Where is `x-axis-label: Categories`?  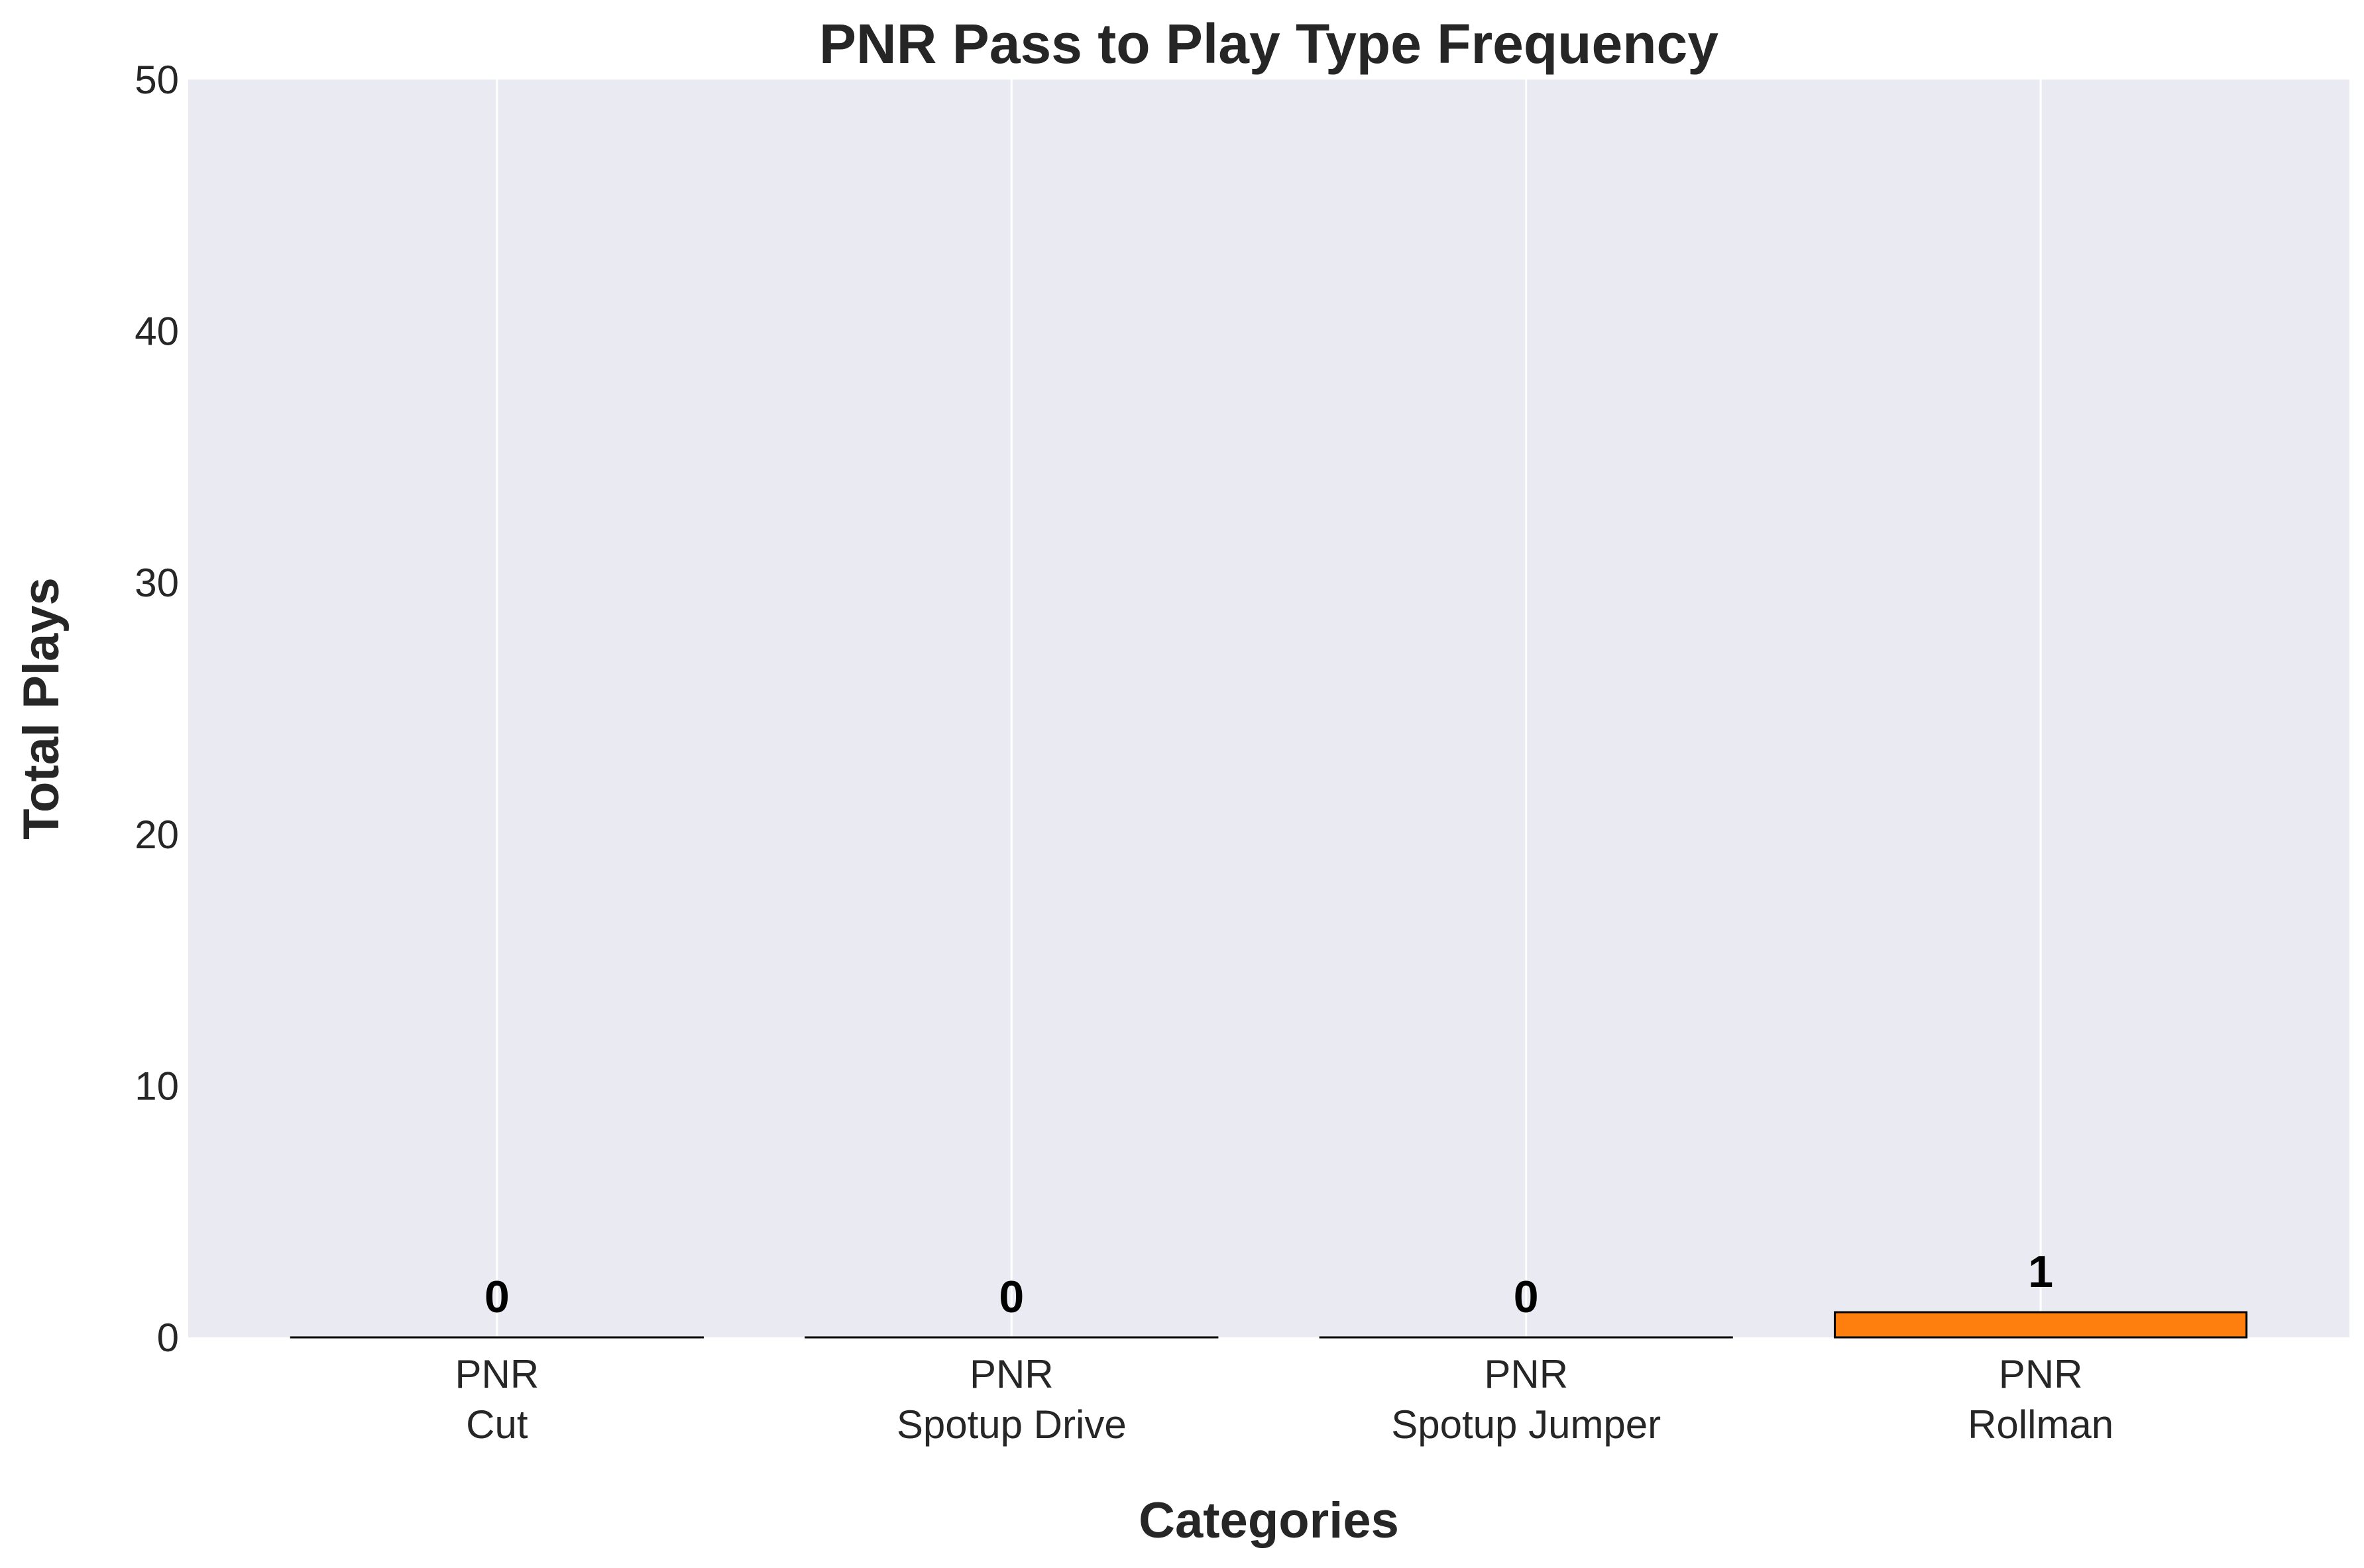
x-axis-label: Categories is located at coordinates (1269, 1520).